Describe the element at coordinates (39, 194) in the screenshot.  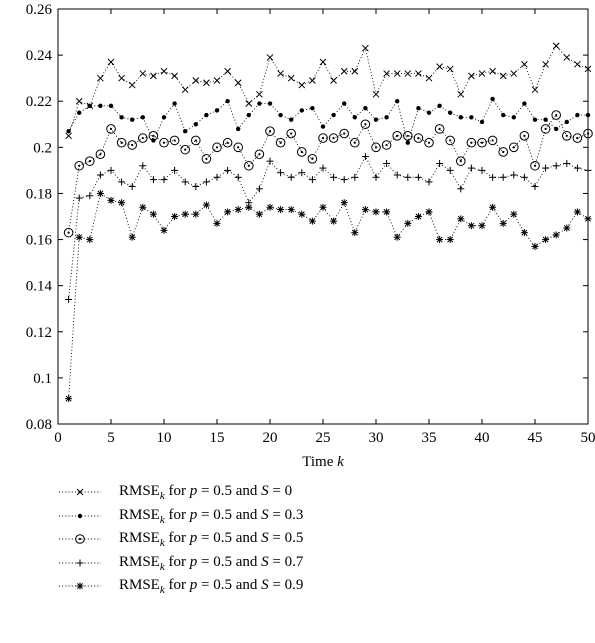
I see `y-tick-label: 0.18` at that location.